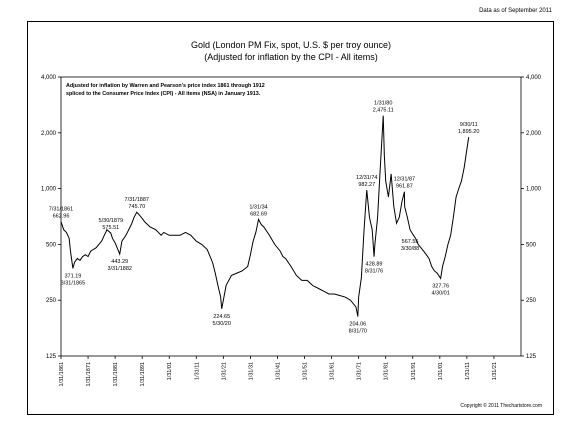 The width and height of the screenshot is (576, 445). Describe the element at coordinates (116, 374) in the screenshot. I see `x-tick-label: 1/31/1881` at that location.